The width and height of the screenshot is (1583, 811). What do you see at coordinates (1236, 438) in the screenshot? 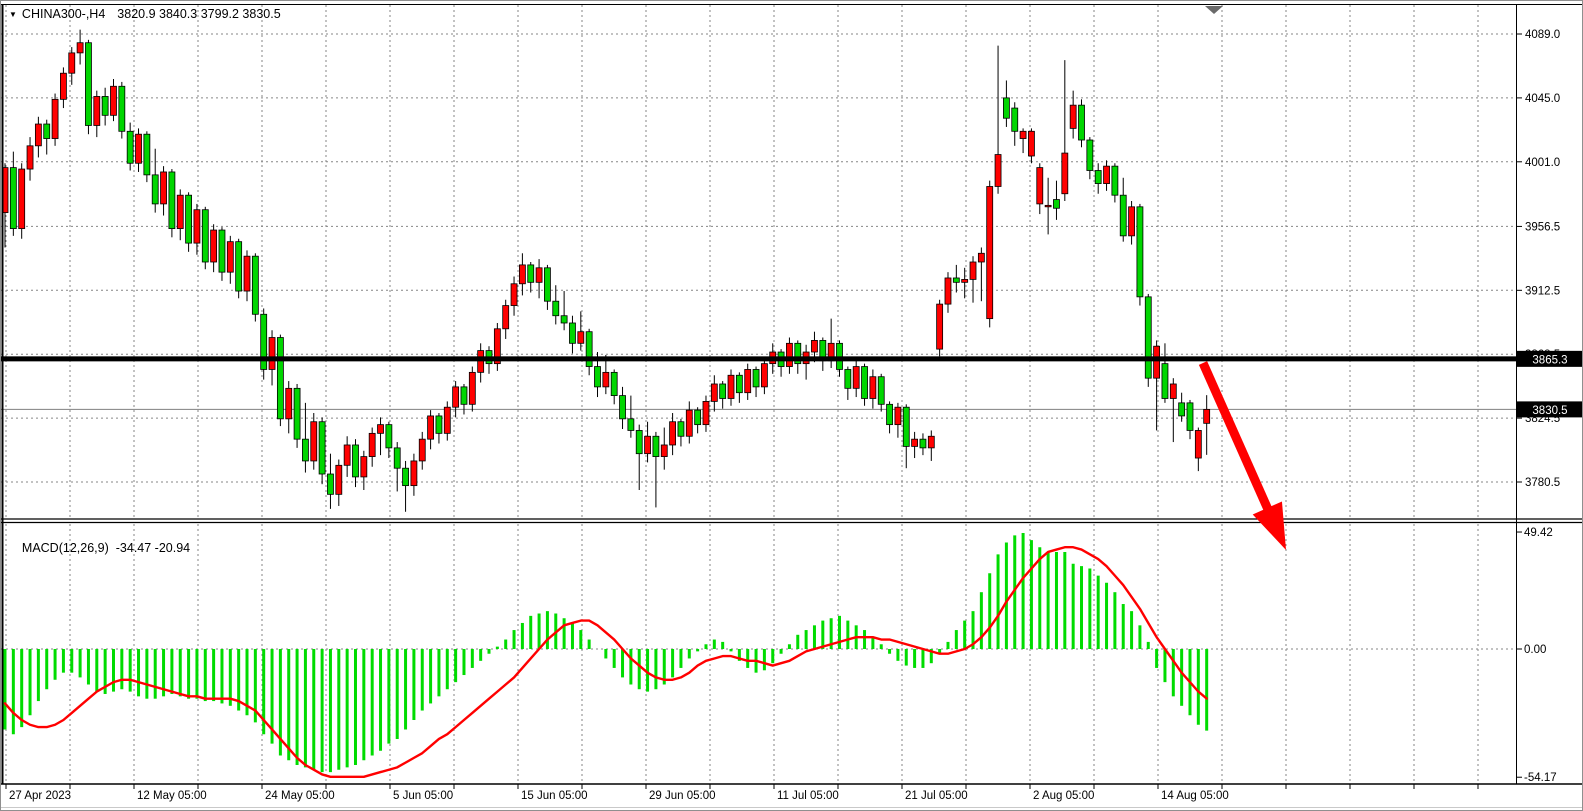
I see `trend-arrow-shaft` at bounding box center [1236, 438].